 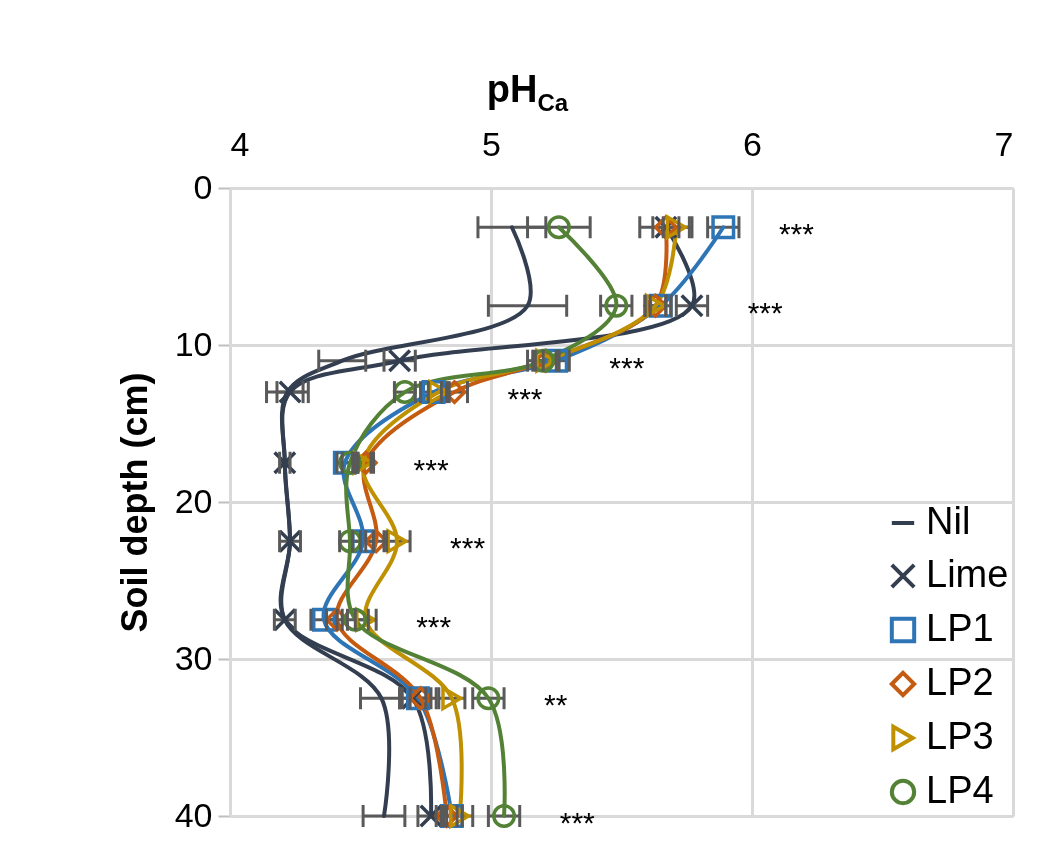 What do you see at coordinates (556, 705) in the screenshot?
I see `annotation: **` at bounding box center [556, 705].